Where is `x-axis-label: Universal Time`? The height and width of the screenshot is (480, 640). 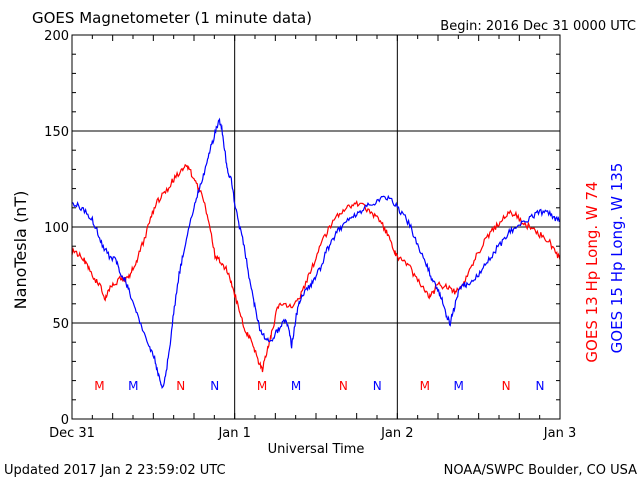 x-axis-label: Universal Time is located at coordinates (316, 449).